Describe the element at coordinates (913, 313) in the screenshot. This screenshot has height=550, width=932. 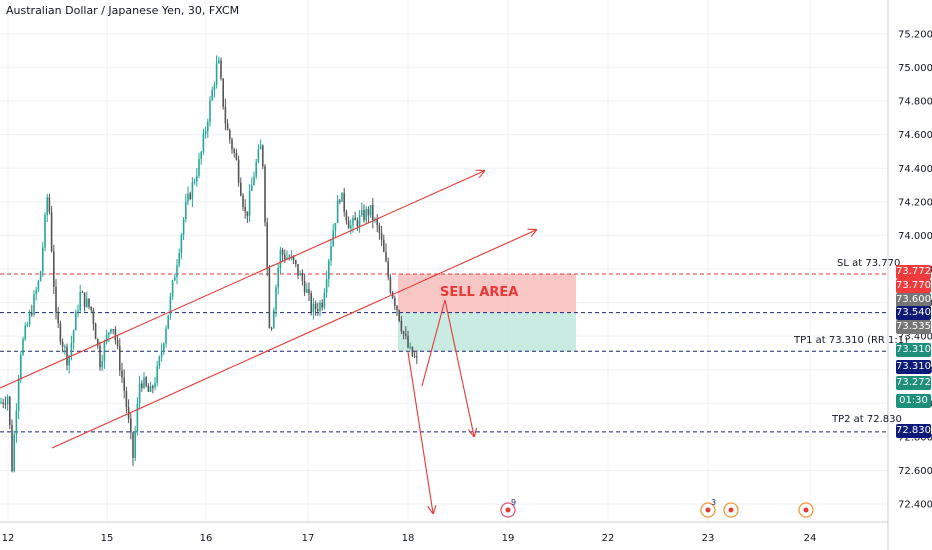
I see `price-tag: 73.540` at that location.